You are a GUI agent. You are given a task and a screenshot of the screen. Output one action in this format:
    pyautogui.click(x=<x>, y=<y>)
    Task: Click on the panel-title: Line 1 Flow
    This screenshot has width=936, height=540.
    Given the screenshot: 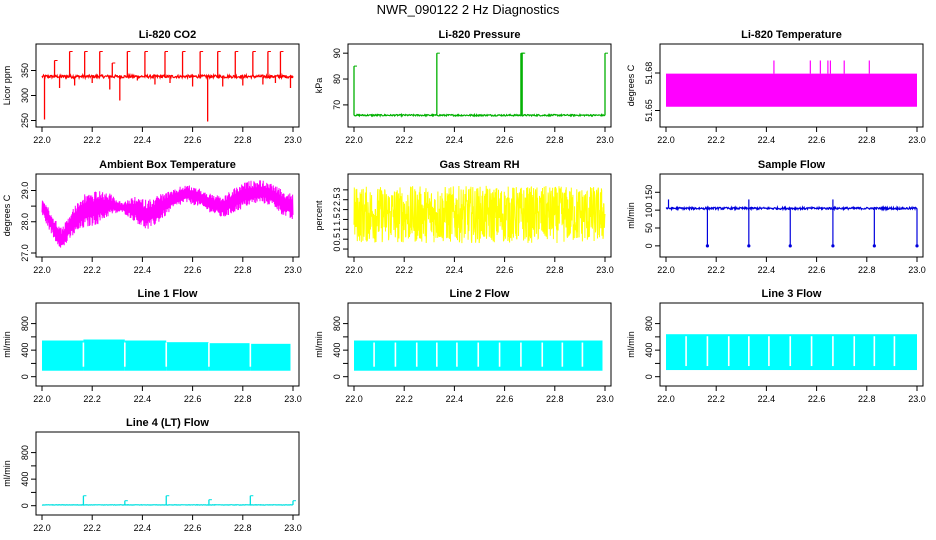 What is the action you would take?
    pyautogui.click(x=168, y=294)
    